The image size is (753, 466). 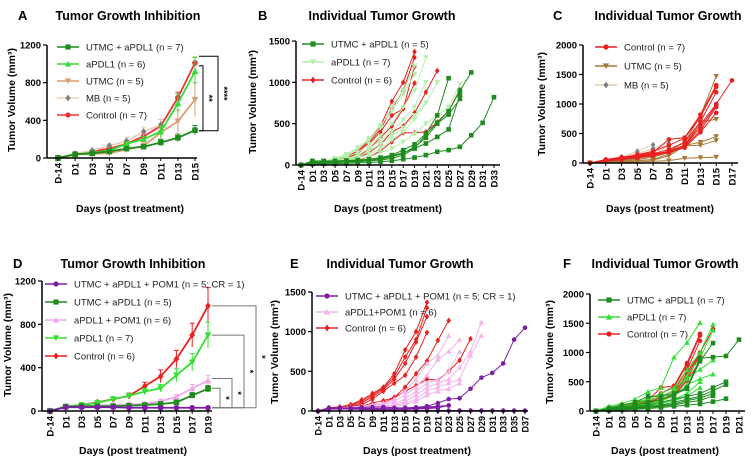 I want to click on x-tick-label: D5, so click(x=638, y=173).